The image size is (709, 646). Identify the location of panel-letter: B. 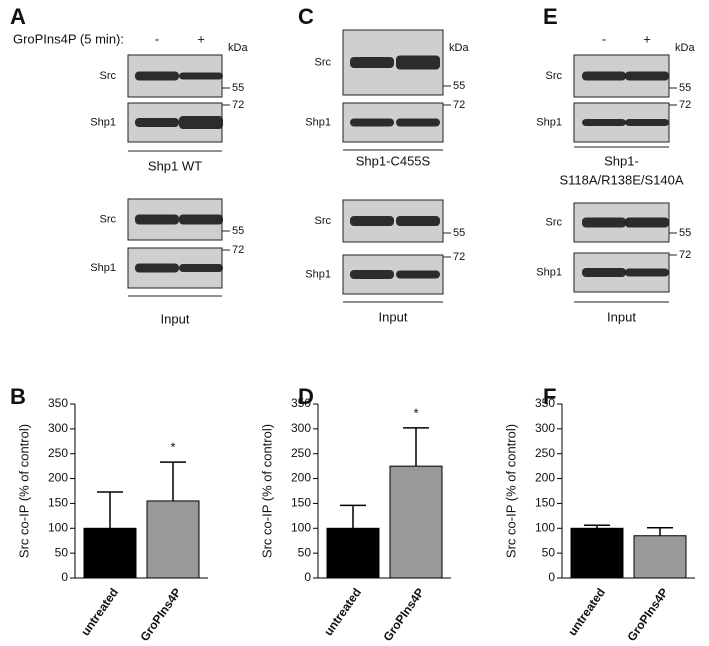
(18, 396).